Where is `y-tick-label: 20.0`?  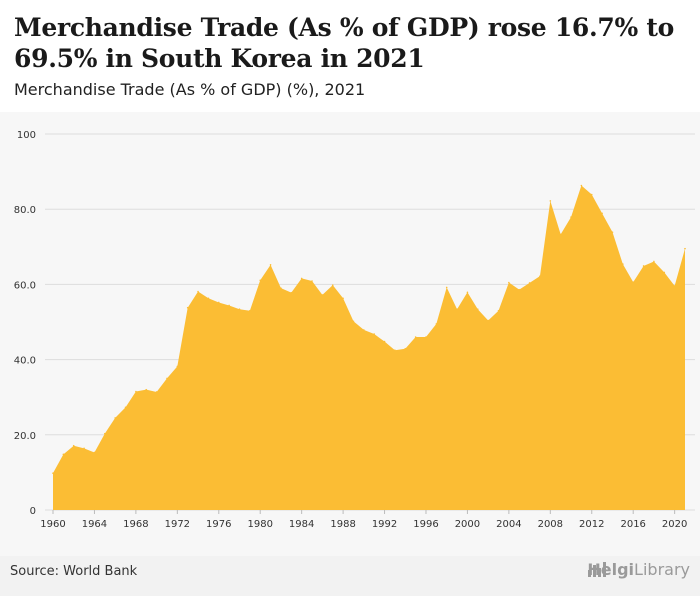 y-tick-label: 20.0 is located at coordinates (25, 436).